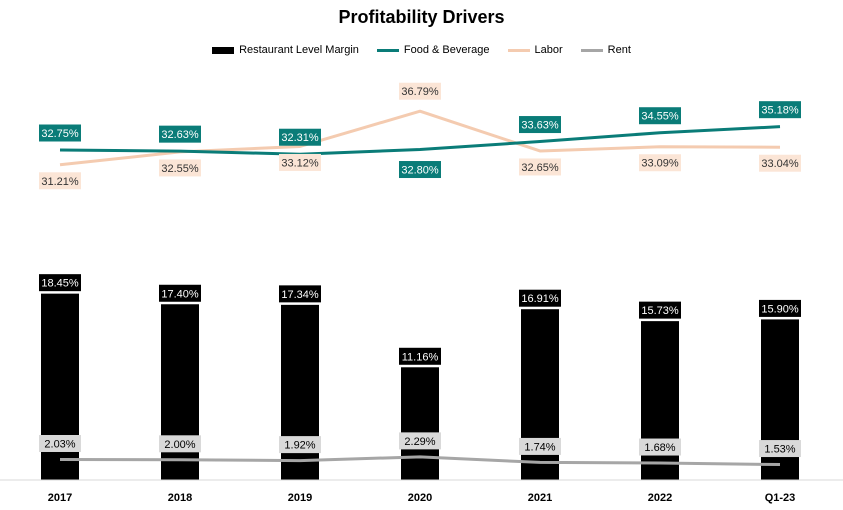 The height and width of the screenshot is (510, 843). I want to click on legend-item-food-beverage: Food & Beverage, so click(433, 50).